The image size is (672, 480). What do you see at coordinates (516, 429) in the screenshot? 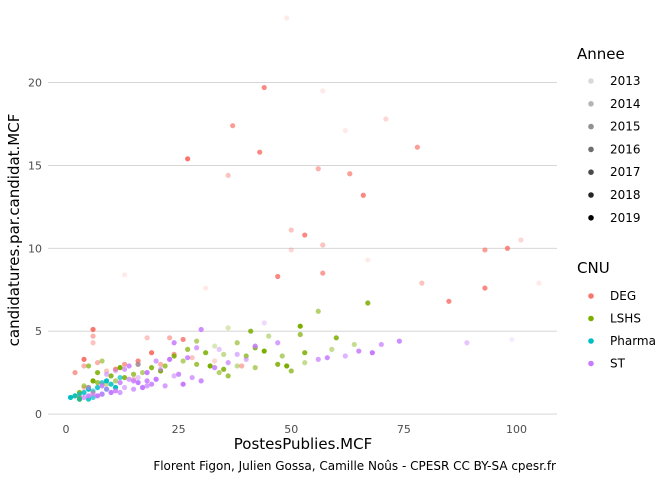
I see `x-tick-label: 100` at bounding box center [516, 429].